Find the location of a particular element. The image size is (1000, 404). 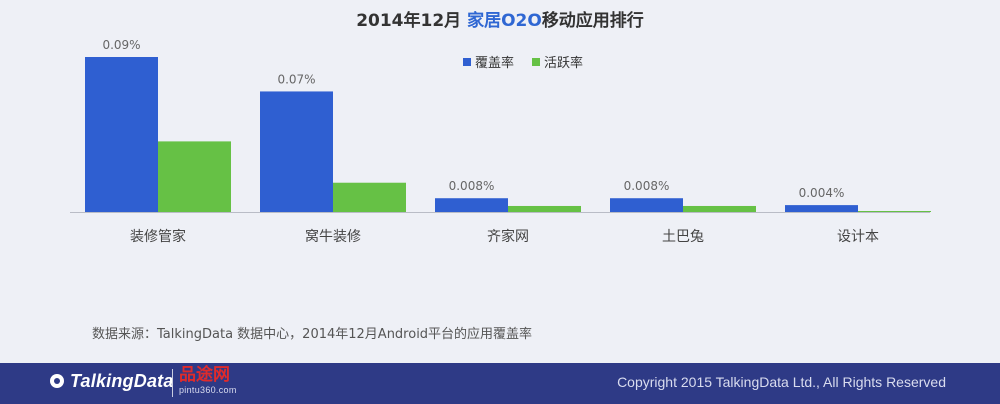

category-label-4: 设计本 is located at coordinates (858, 237).